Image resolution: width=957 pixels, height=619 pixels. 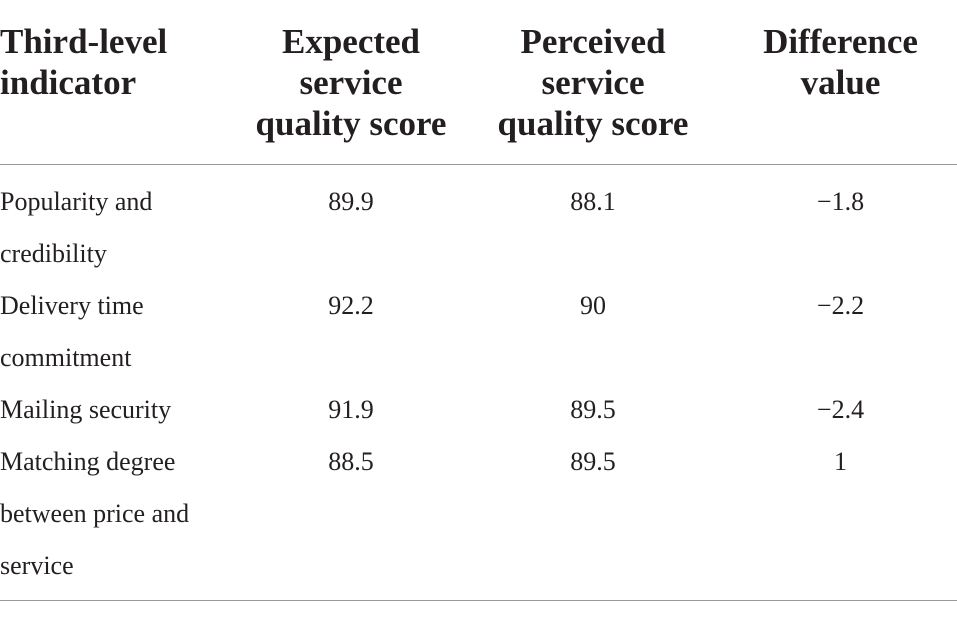 What do you see at coordinates (72, 331) in the screenshot?
I see `cell-indicator: Delivery time commitment` at bounding box center [72, 331].